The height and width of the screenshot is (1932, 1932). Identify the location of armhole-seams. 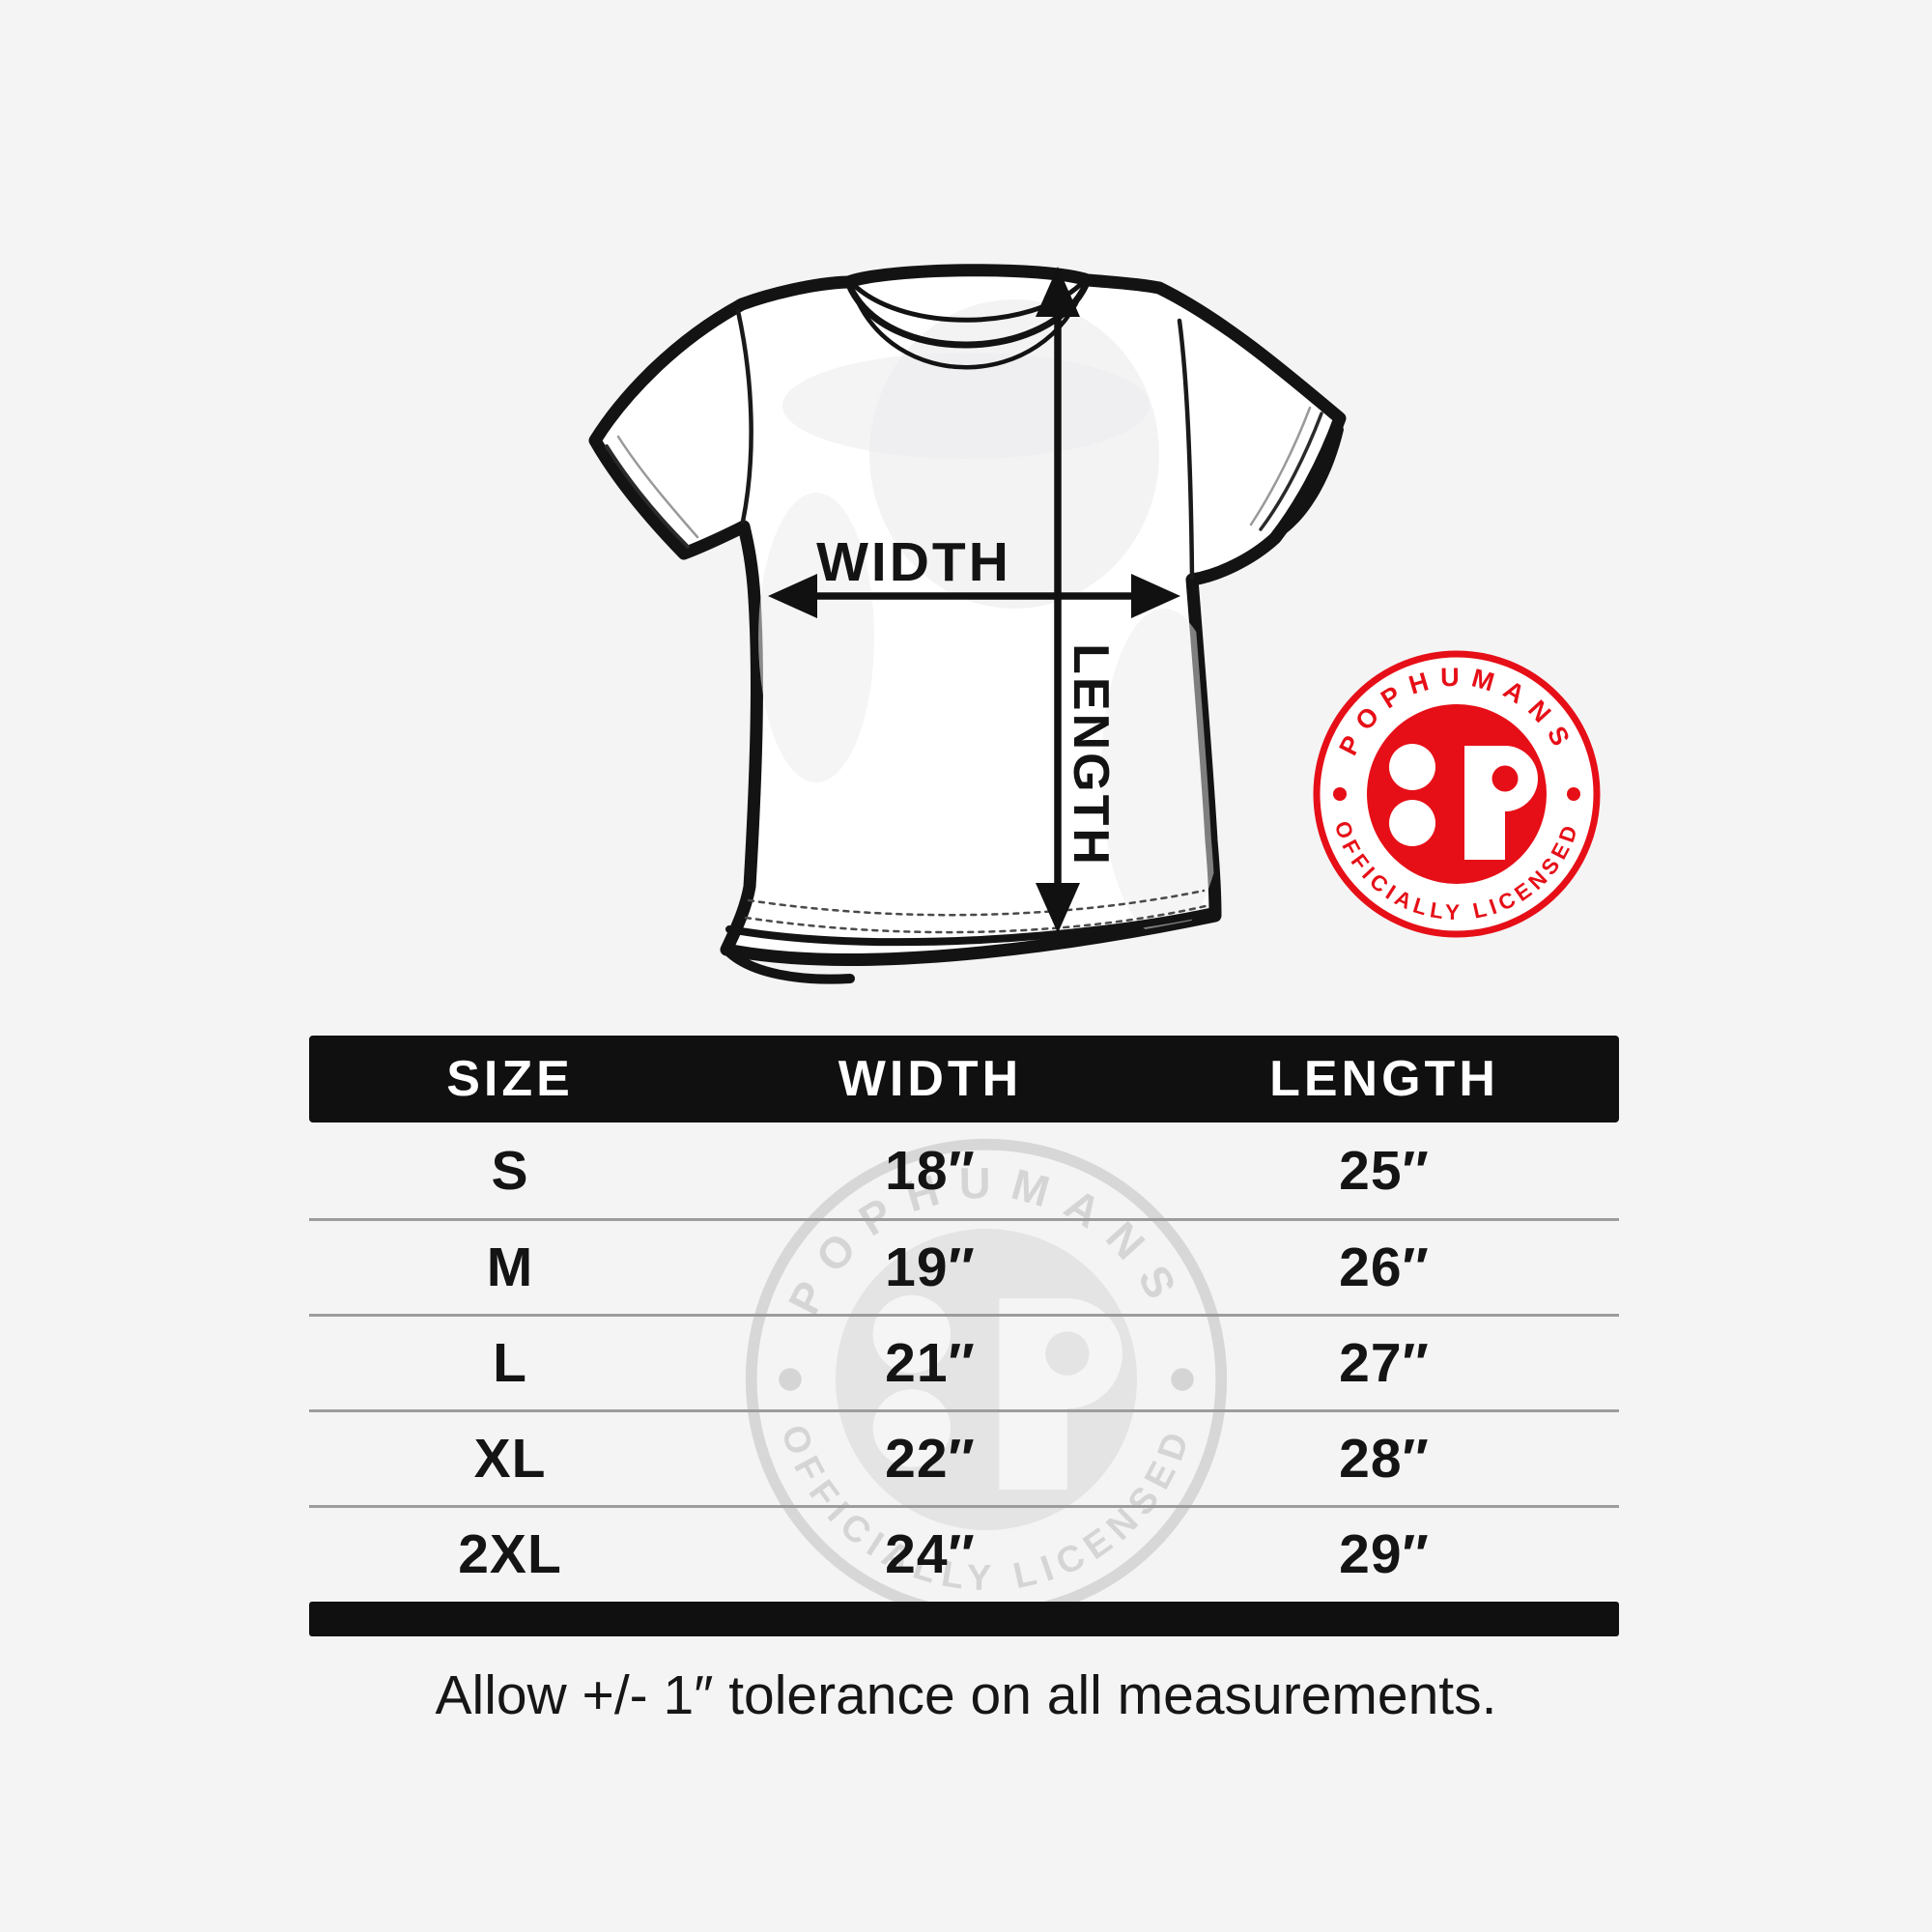
(965, 444).